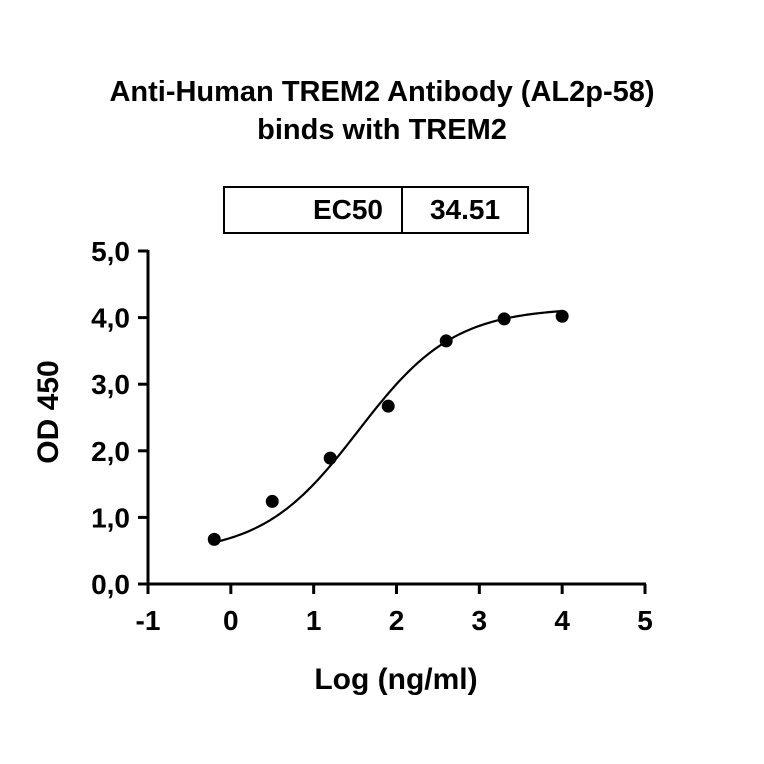 Image resolution: width=764 pixels, height=764 pixels. What do you see at coordinates (148, 620) in the screenshot?
I see `x-tick-label: -1` at bounding box center [148, 620].